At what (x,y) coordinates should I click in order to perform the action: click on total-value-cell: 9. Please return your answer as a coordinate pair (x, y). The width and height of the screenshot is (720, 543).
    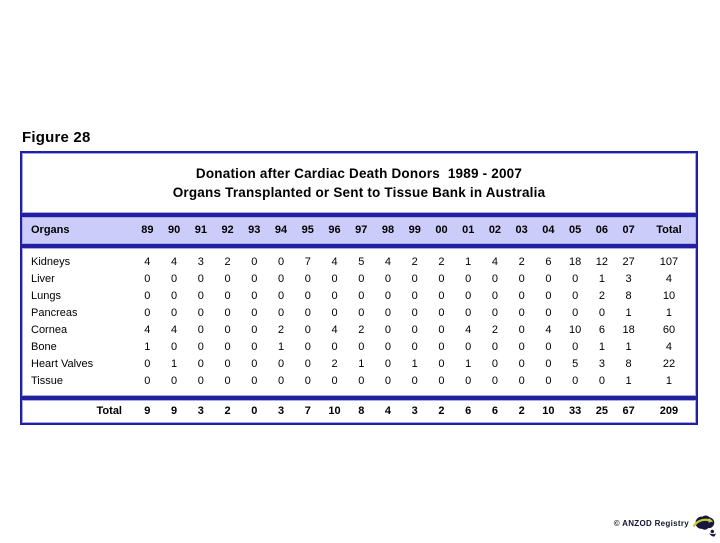
    Looking at the image, I should click on (174, 411).